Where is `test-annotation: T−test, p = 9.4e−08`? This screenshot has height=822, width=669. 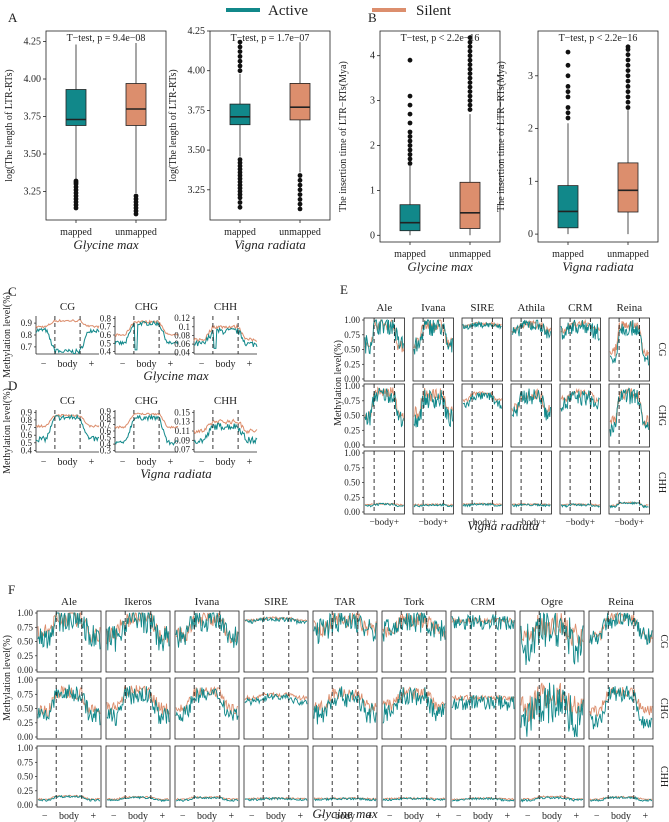
test-annotation: T−test, p = 9.4e−08 is located at coordinates (106, 38).